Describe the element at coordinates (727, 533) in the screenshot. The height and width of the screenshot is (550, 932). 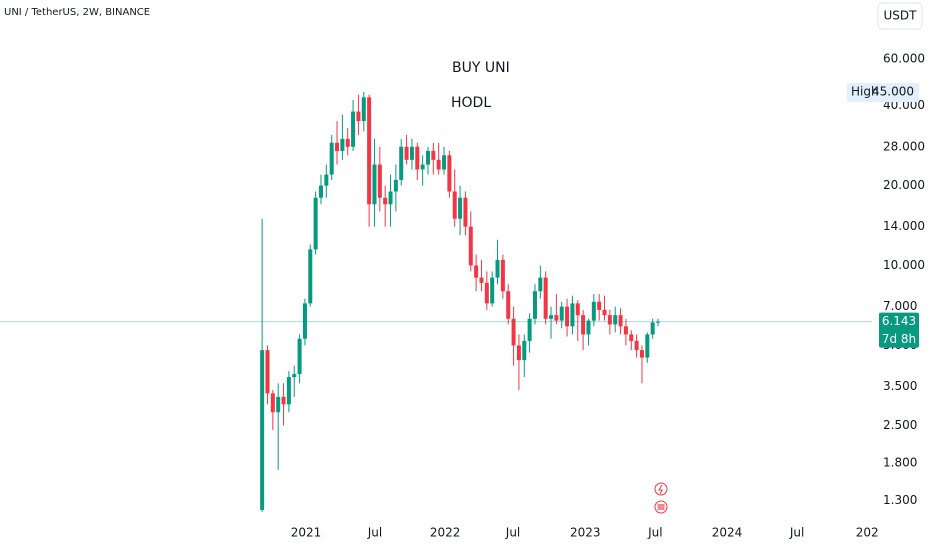
I see `x-tick-label: 2024` at that location.